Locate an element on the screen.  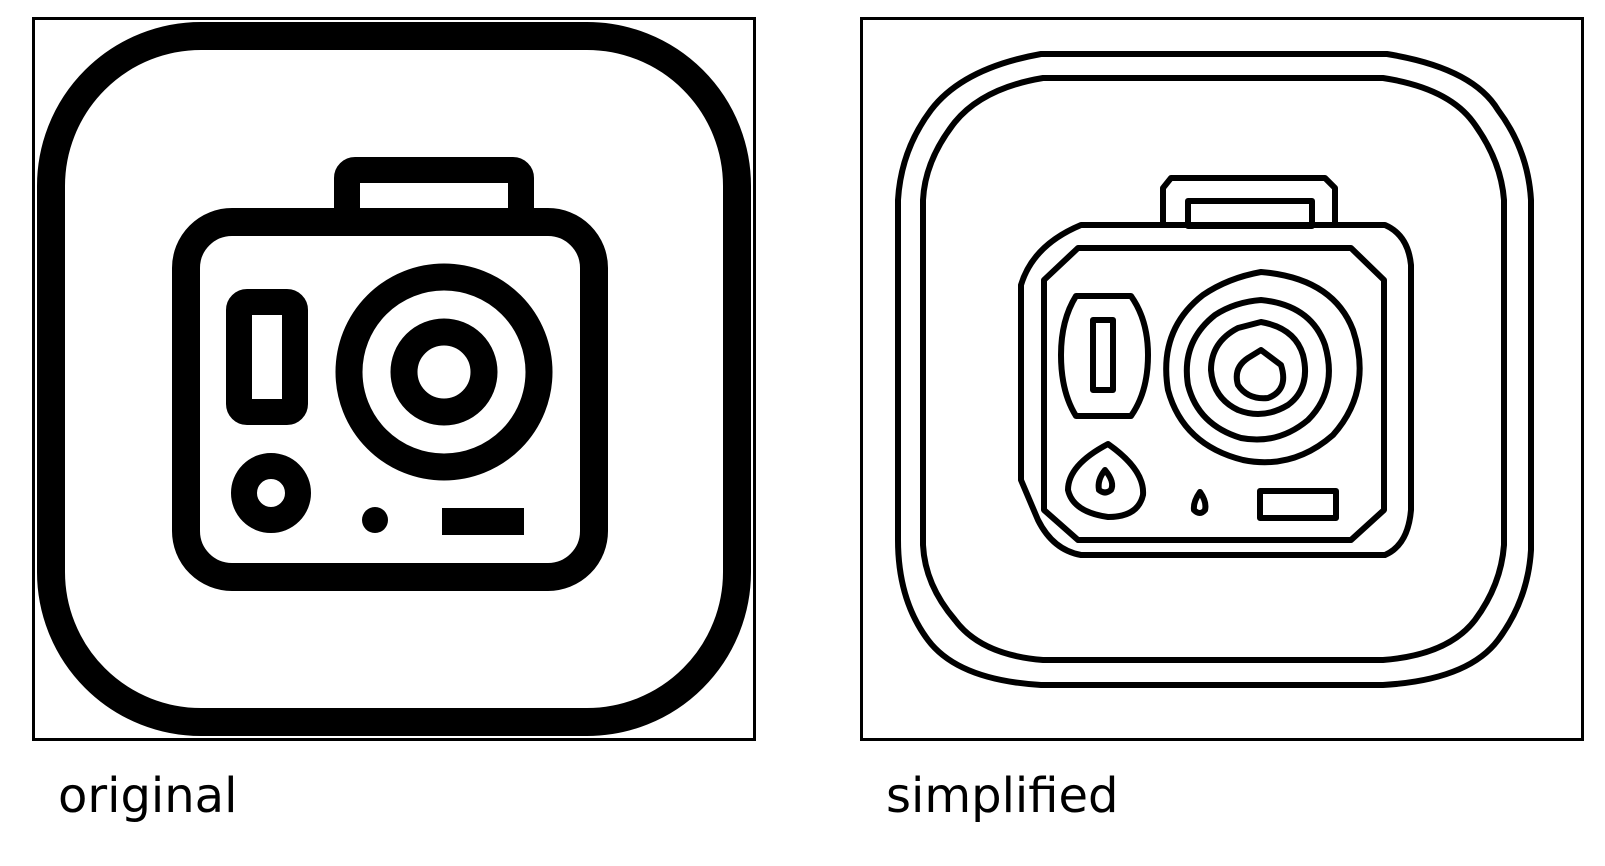
round-button-inner is located at coordinates (1105, 481).